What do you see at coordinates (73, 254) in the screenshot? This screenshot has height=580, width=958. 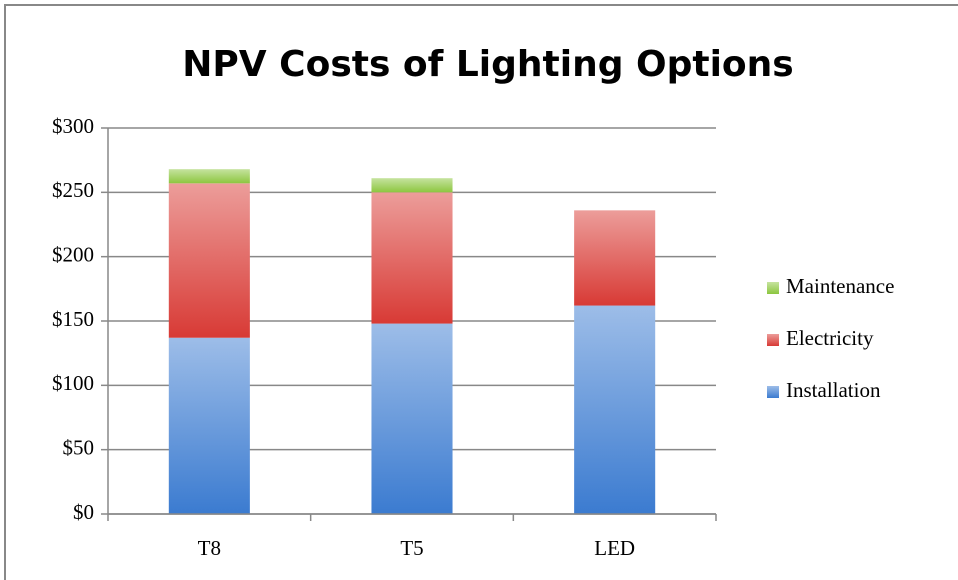 I see `y-tick-label: $200` at bounding box center [73, 254].